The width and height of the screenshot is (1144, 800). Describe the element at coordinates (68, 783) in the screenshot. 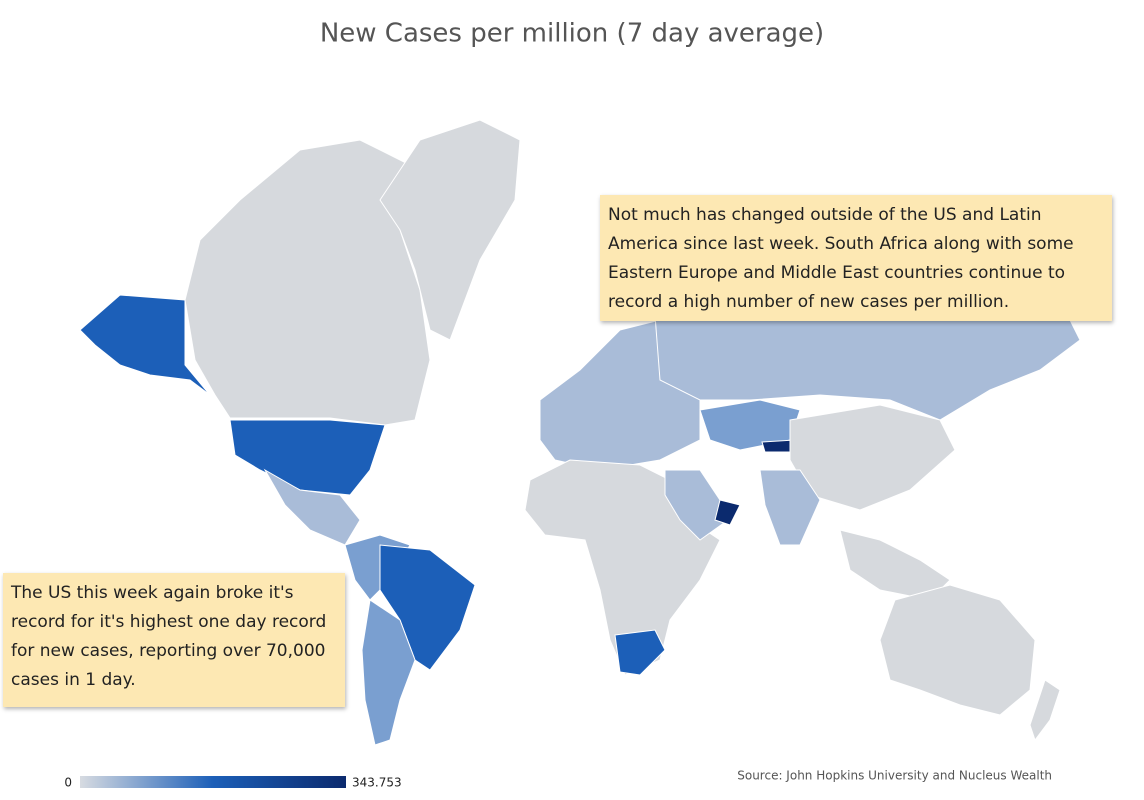

I see `legend-min-label: 0` at that location.